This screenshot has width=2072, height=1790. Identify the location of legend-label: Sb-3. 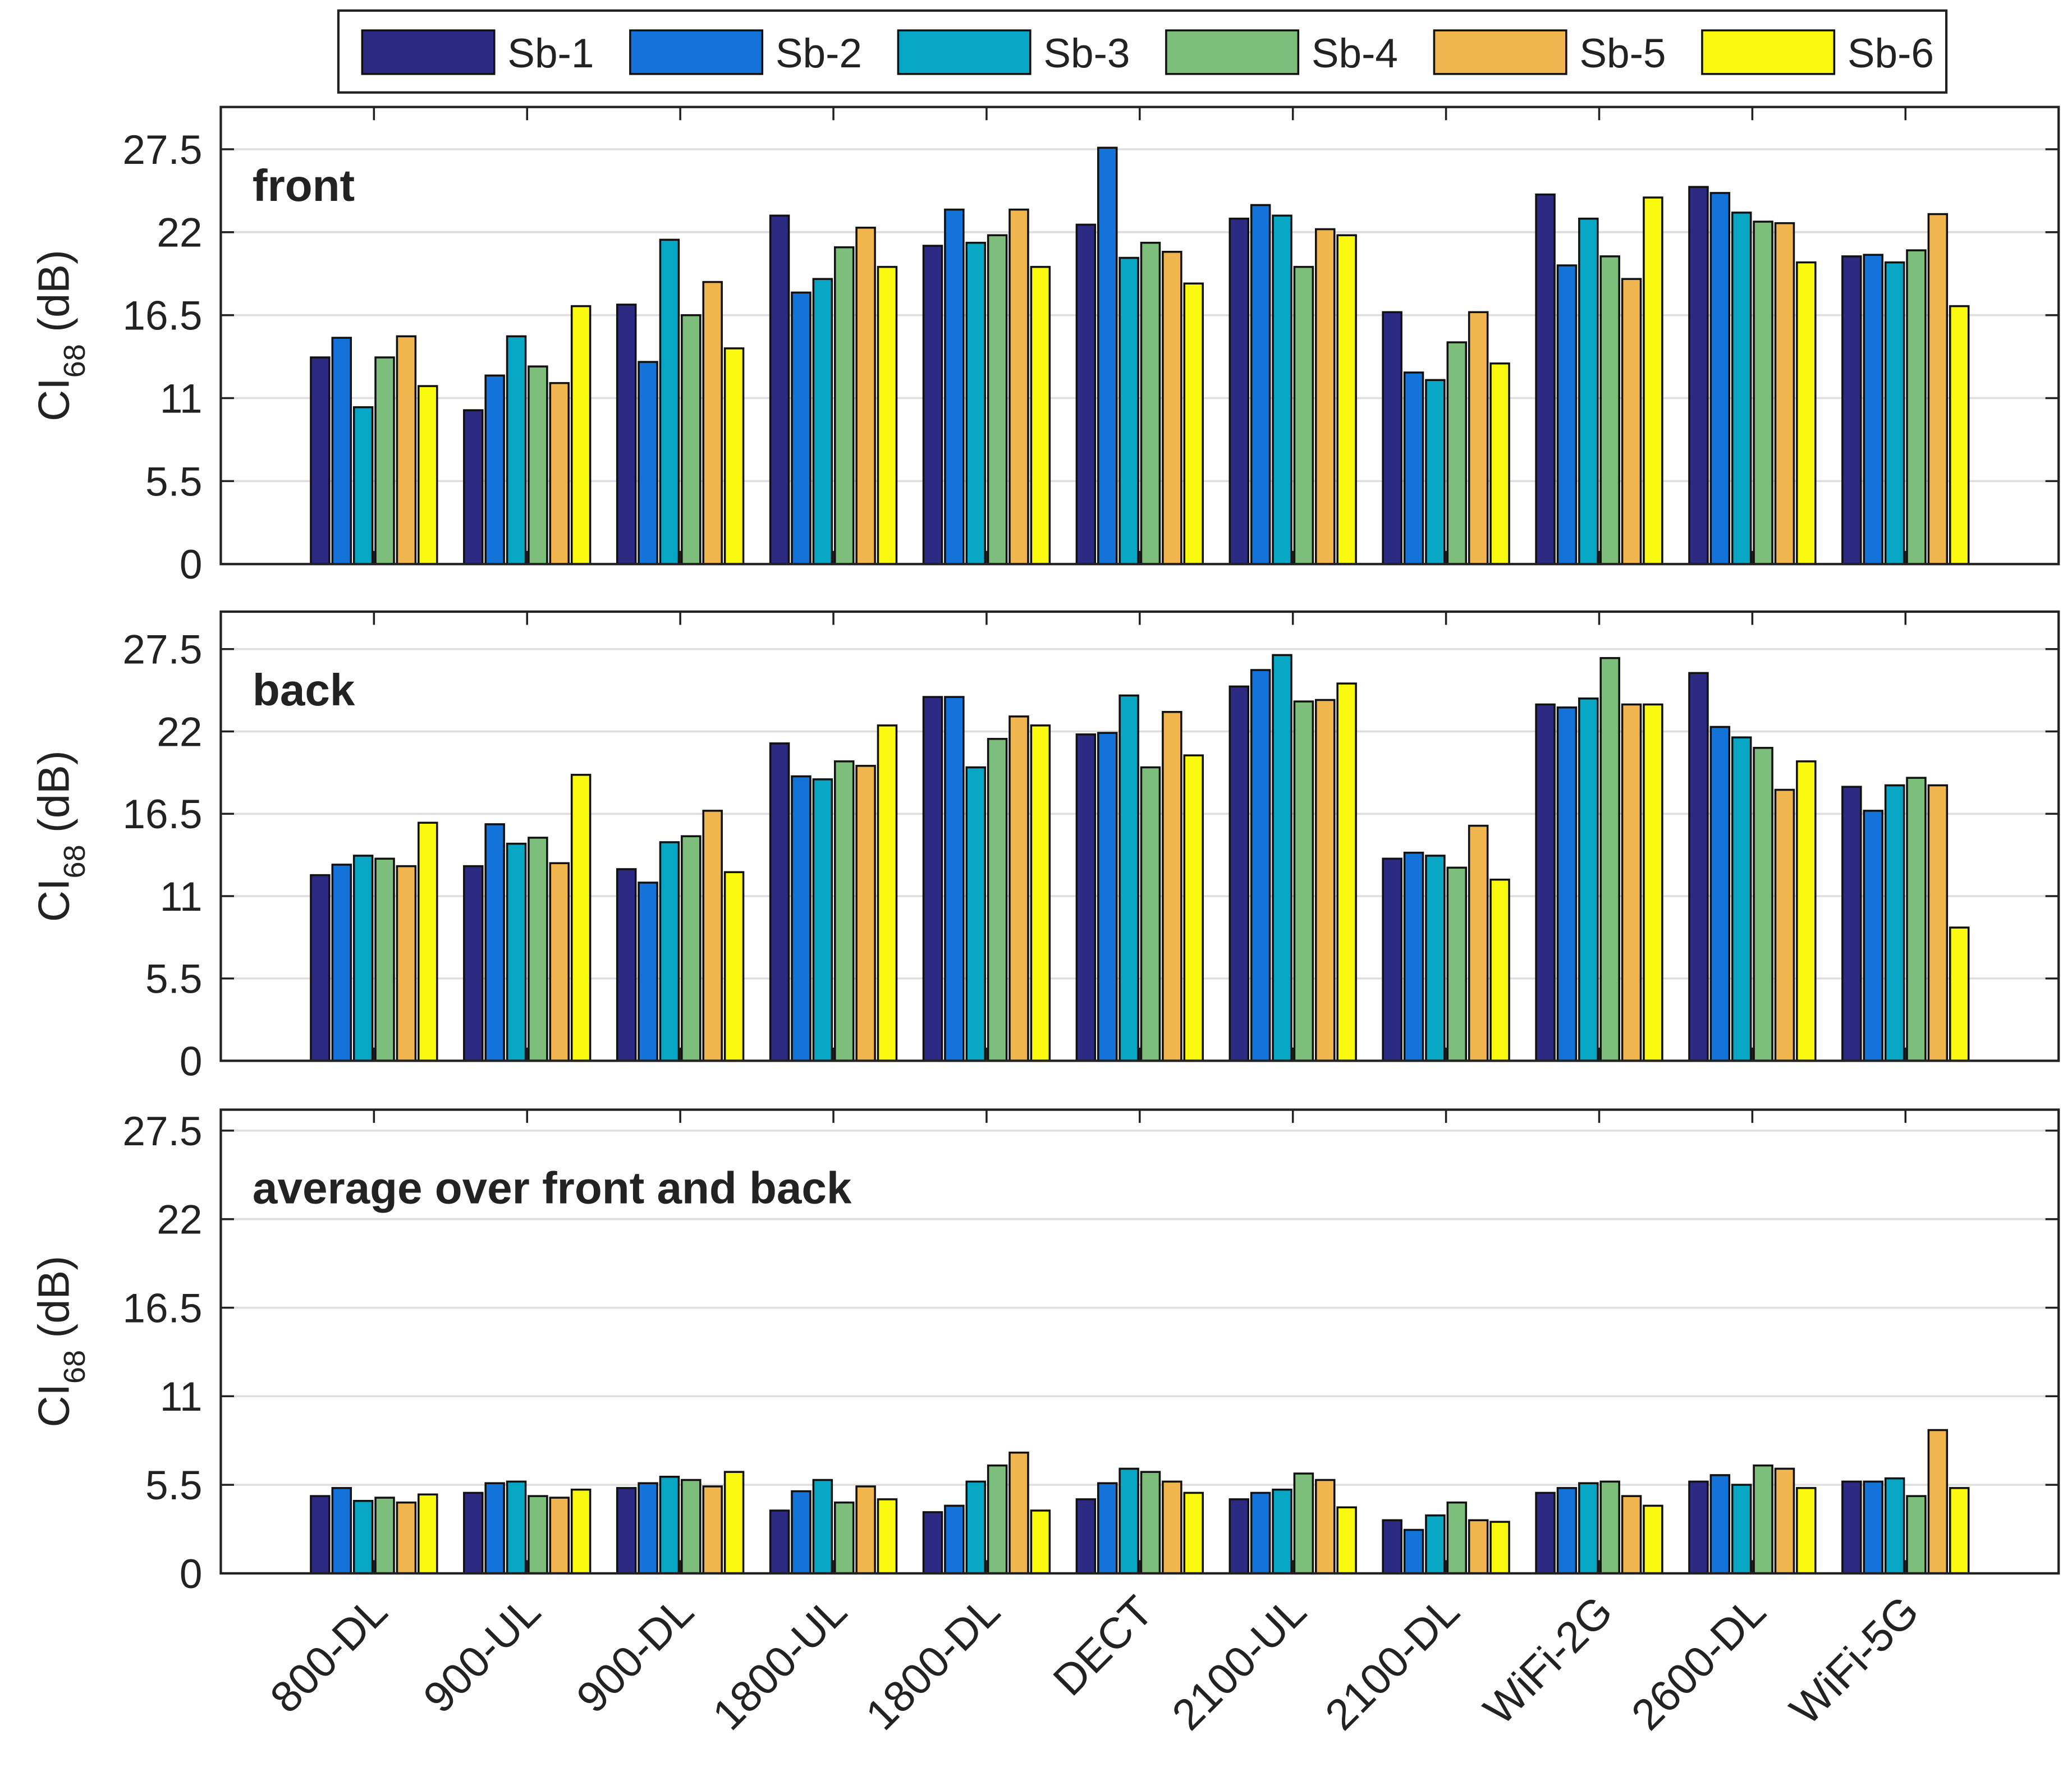
(1086, 54).